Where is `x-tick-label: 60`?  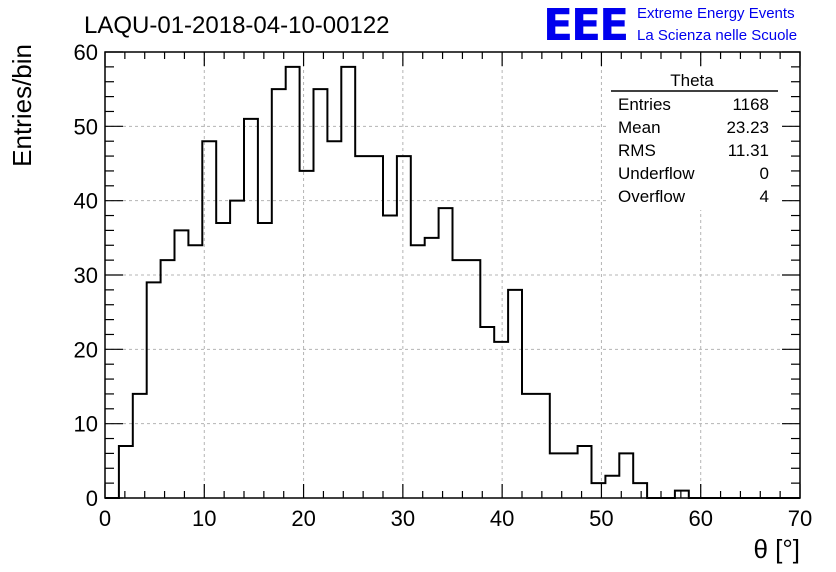 x-tick-label: 60 is located at coordinates (700, 518).